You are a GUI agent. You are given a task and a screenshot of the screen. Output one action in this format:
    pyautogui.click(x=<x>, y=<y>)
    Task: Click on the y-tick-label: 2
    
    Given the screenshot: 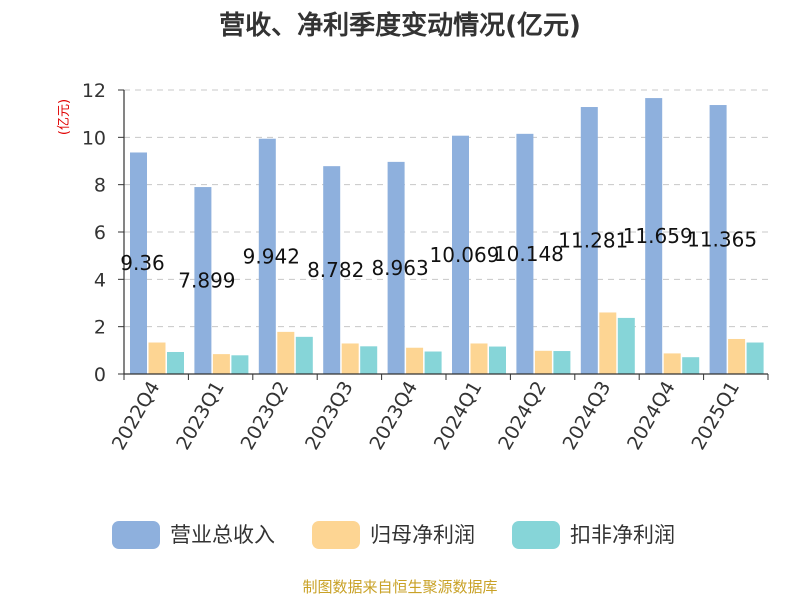 What is the action you would take?
    pyautogui.click(x=100, y=328)
    